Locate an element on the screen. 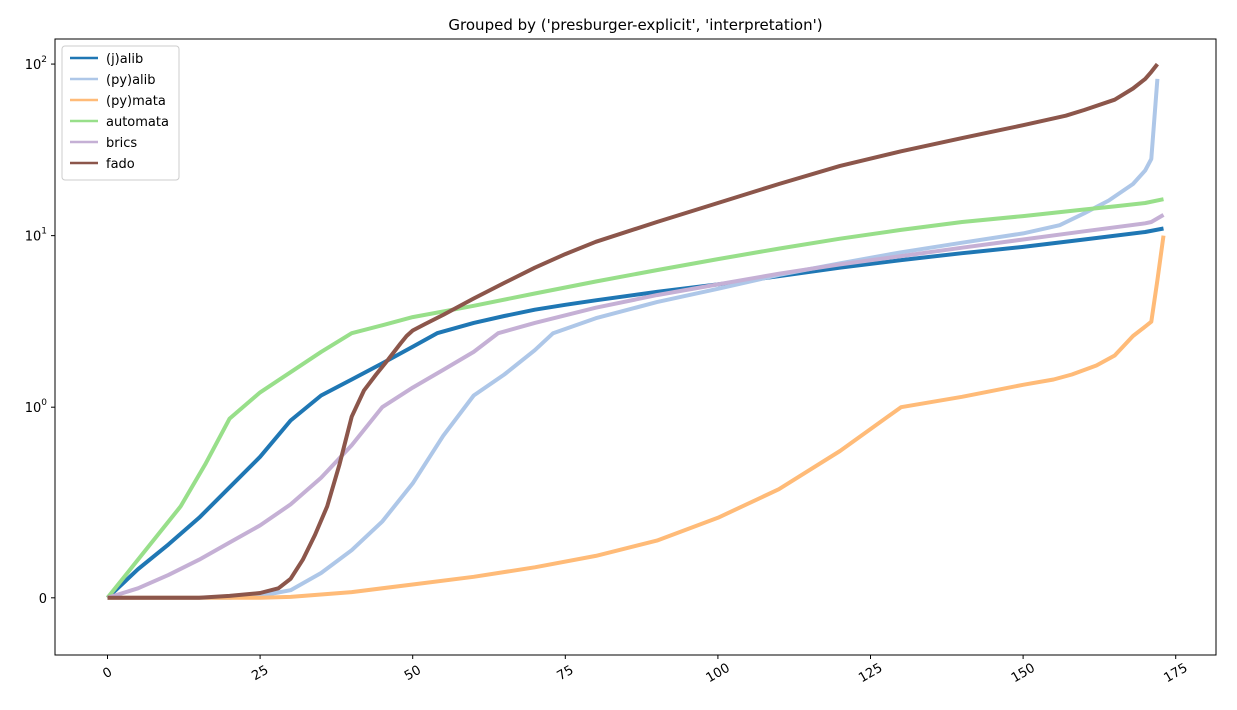 Image resolution: width=1237 pixels, height=710 pixels. legend-label: brics is located at coordinates (121, 143).